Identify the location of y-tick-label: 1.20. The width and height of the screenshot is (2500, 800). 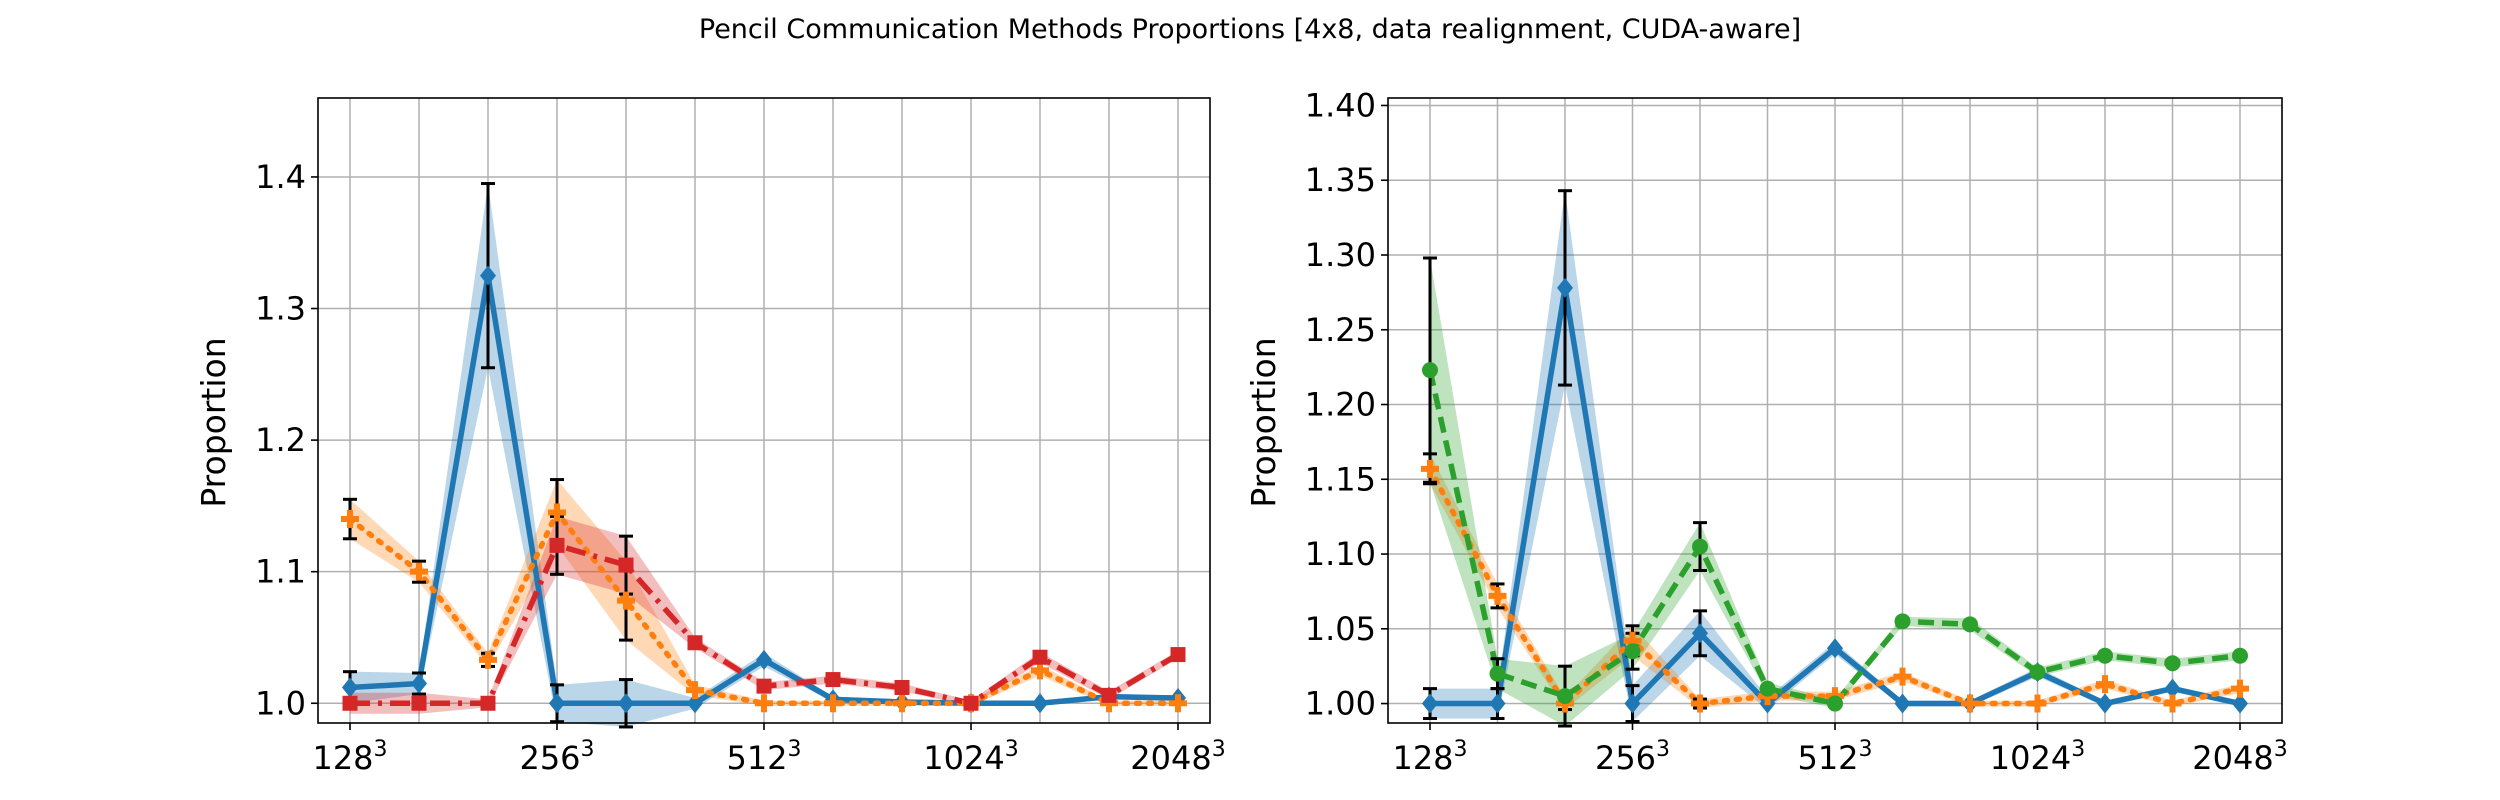
(1340, 405).